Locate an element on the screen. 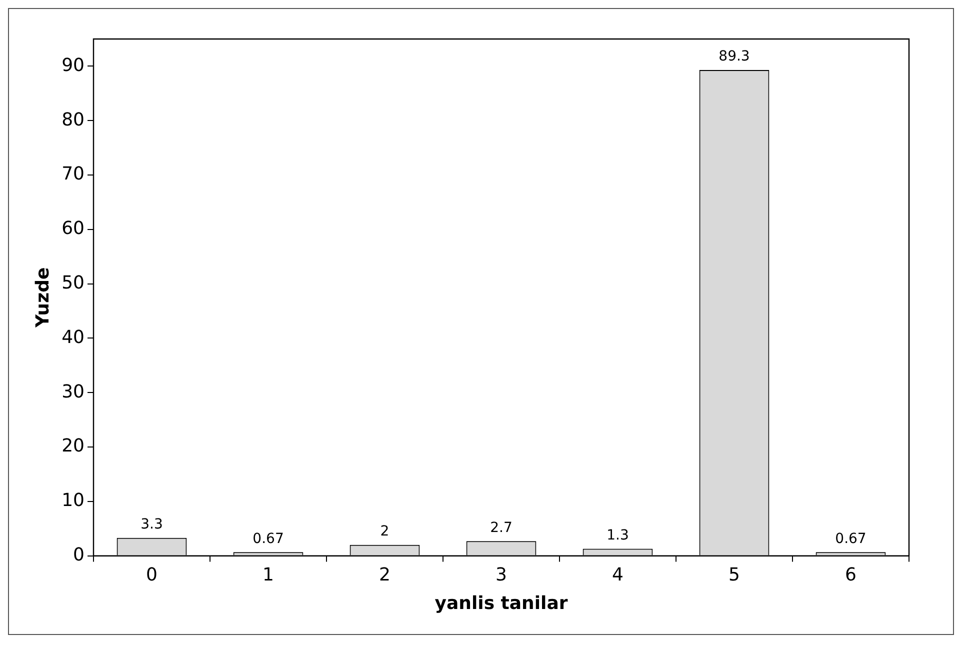 This screenshot has width=962, height=645. data-label: 1.3 is located at coordinates (617, 535).